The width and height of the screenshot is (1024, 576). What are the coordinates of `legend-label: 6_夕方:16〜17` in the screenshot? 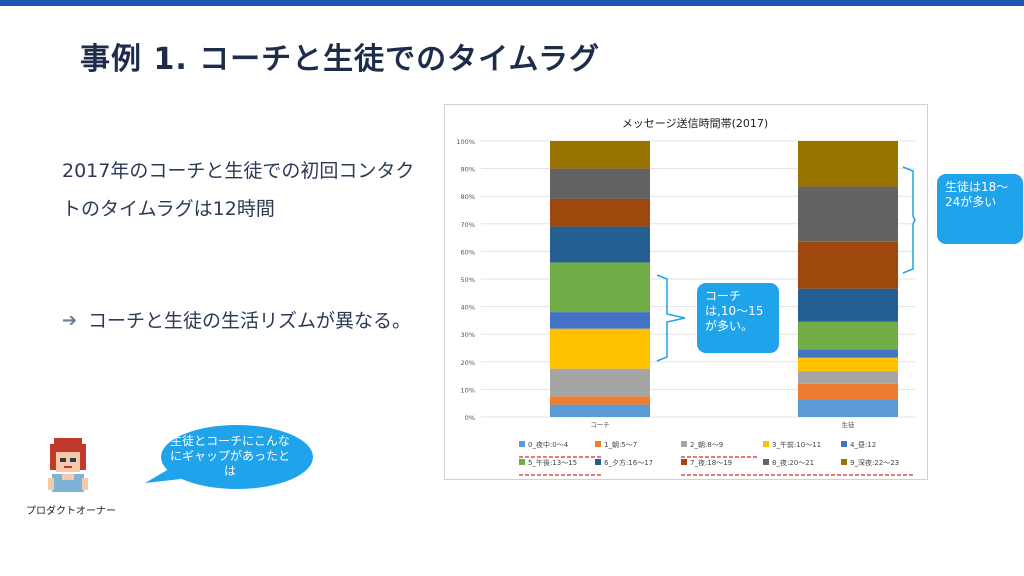 It's located at (628, 462).